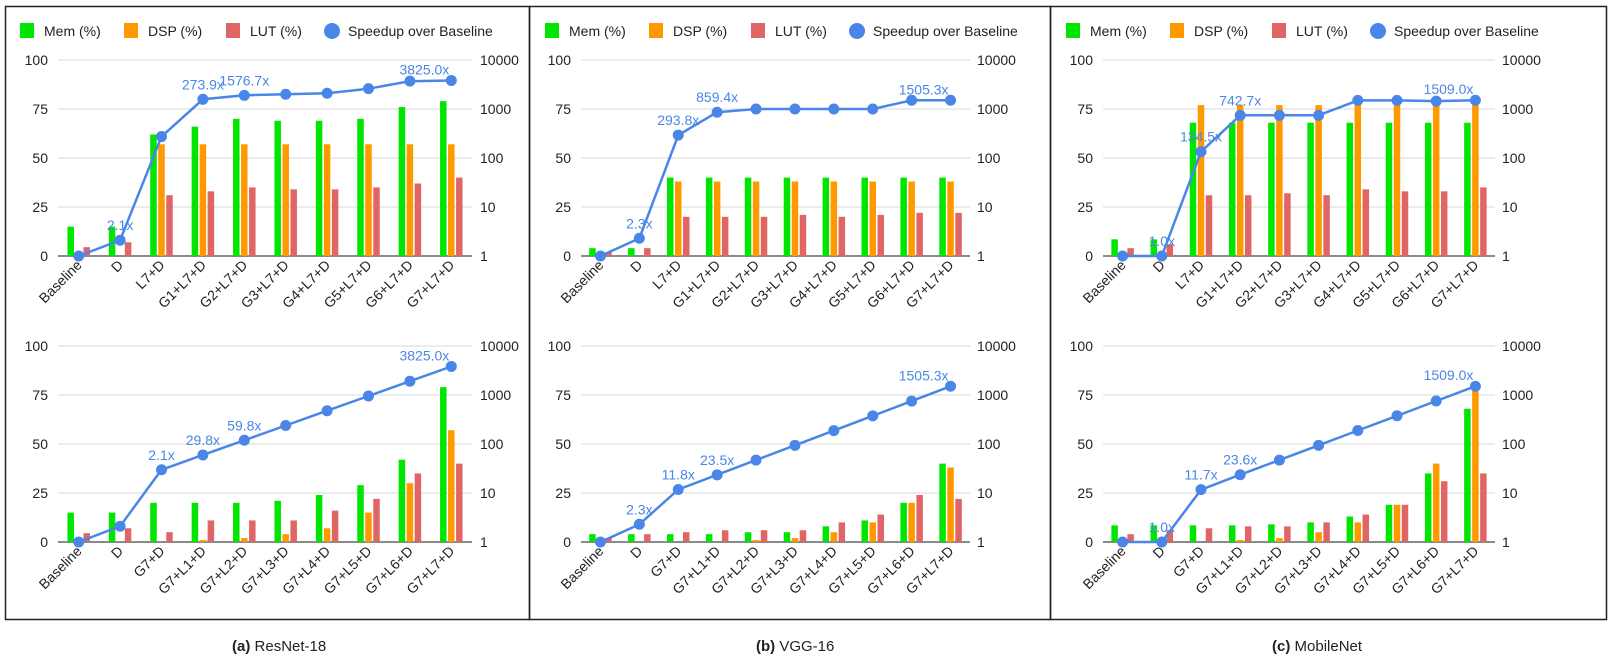 Image resolution: width=1613 pixels, height=668 pixels. Describe the element at coordinates (758, 30) in the screenshot. I see `lut-legend-swatch` at that location.